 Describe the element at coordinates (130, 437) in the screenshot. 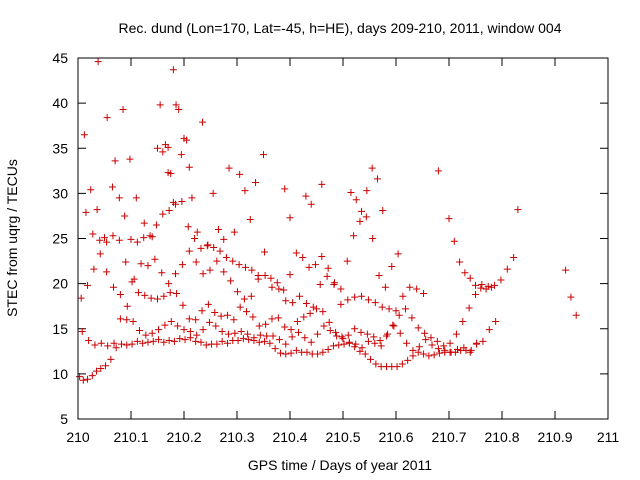

I see `x-tick-label: 210.1` at that location.